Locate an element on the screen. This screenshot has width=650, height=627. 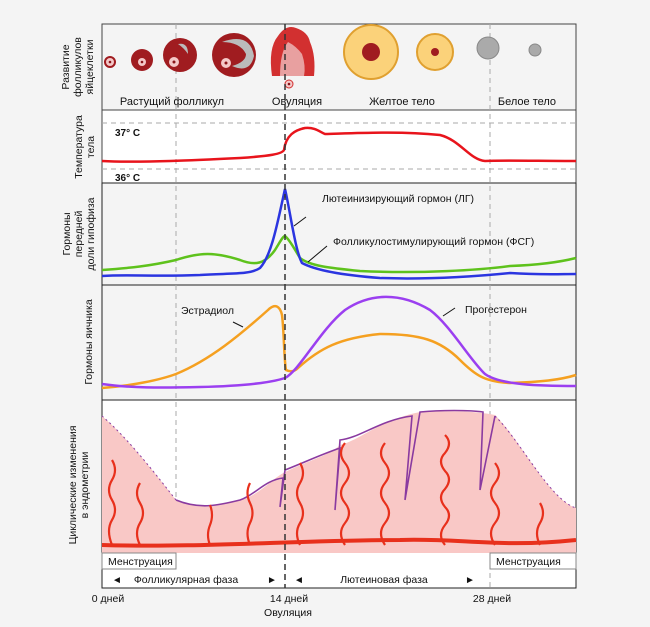
menstruation-right-label: Менструация is located at coordinates (528, 562).